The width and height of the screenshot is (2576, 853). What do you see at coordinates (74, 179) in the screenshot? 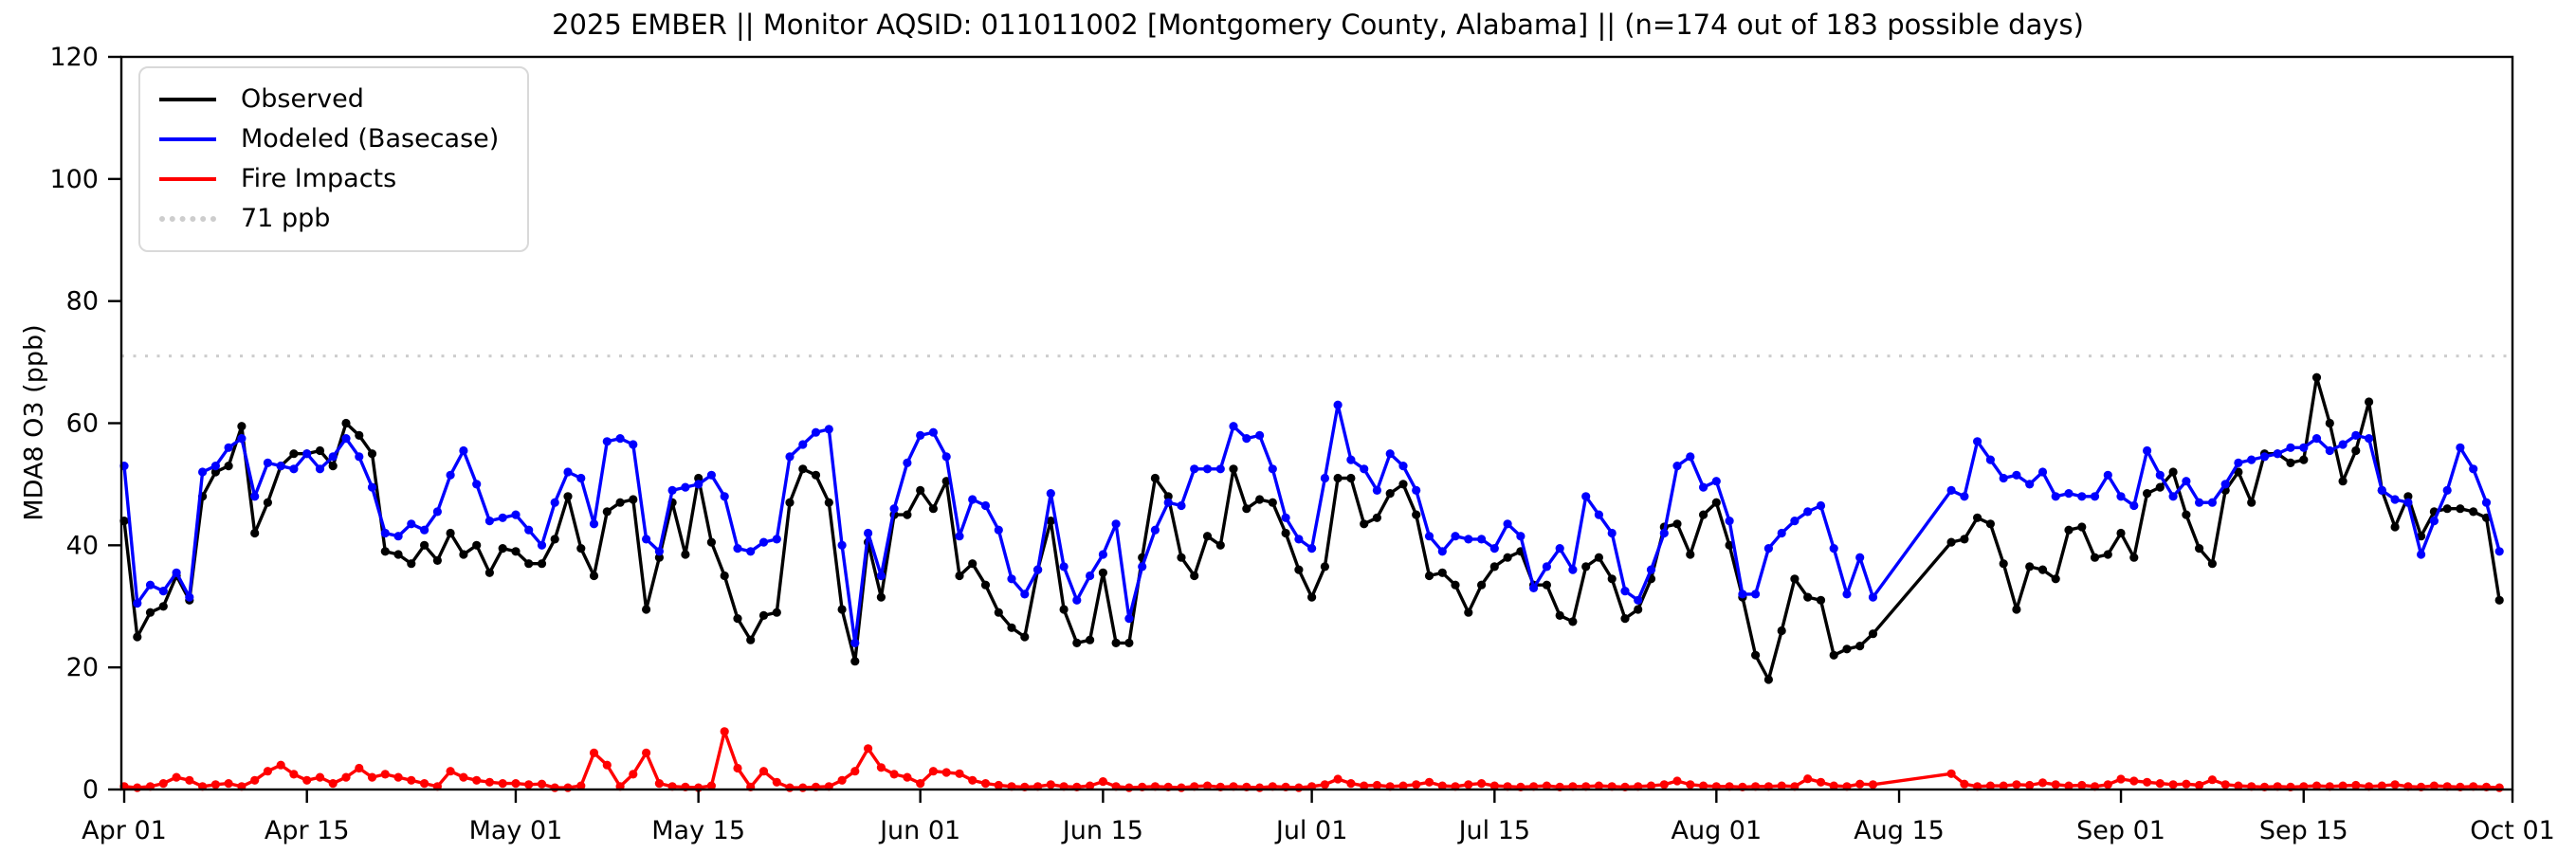
I see `y-tick-label: 100` at bounding box center [74, 179].